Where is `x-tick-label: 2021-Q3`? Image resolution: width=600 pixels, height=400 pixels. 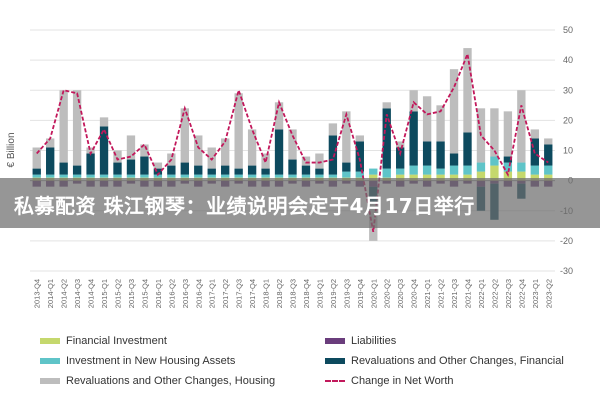 x-tick-label: 2021-Q3 is located at coordinates (454, 293).